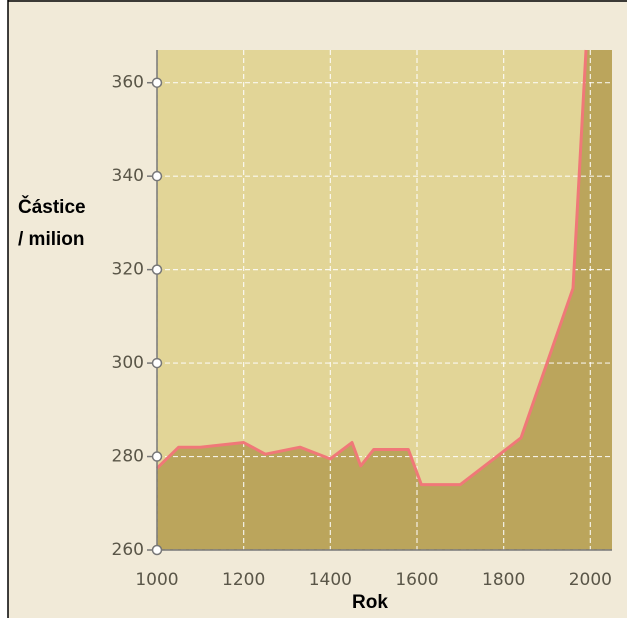 This screenshot has width=627, height=618. I want to click on x-tick-label: 2000, so click(590, 580).